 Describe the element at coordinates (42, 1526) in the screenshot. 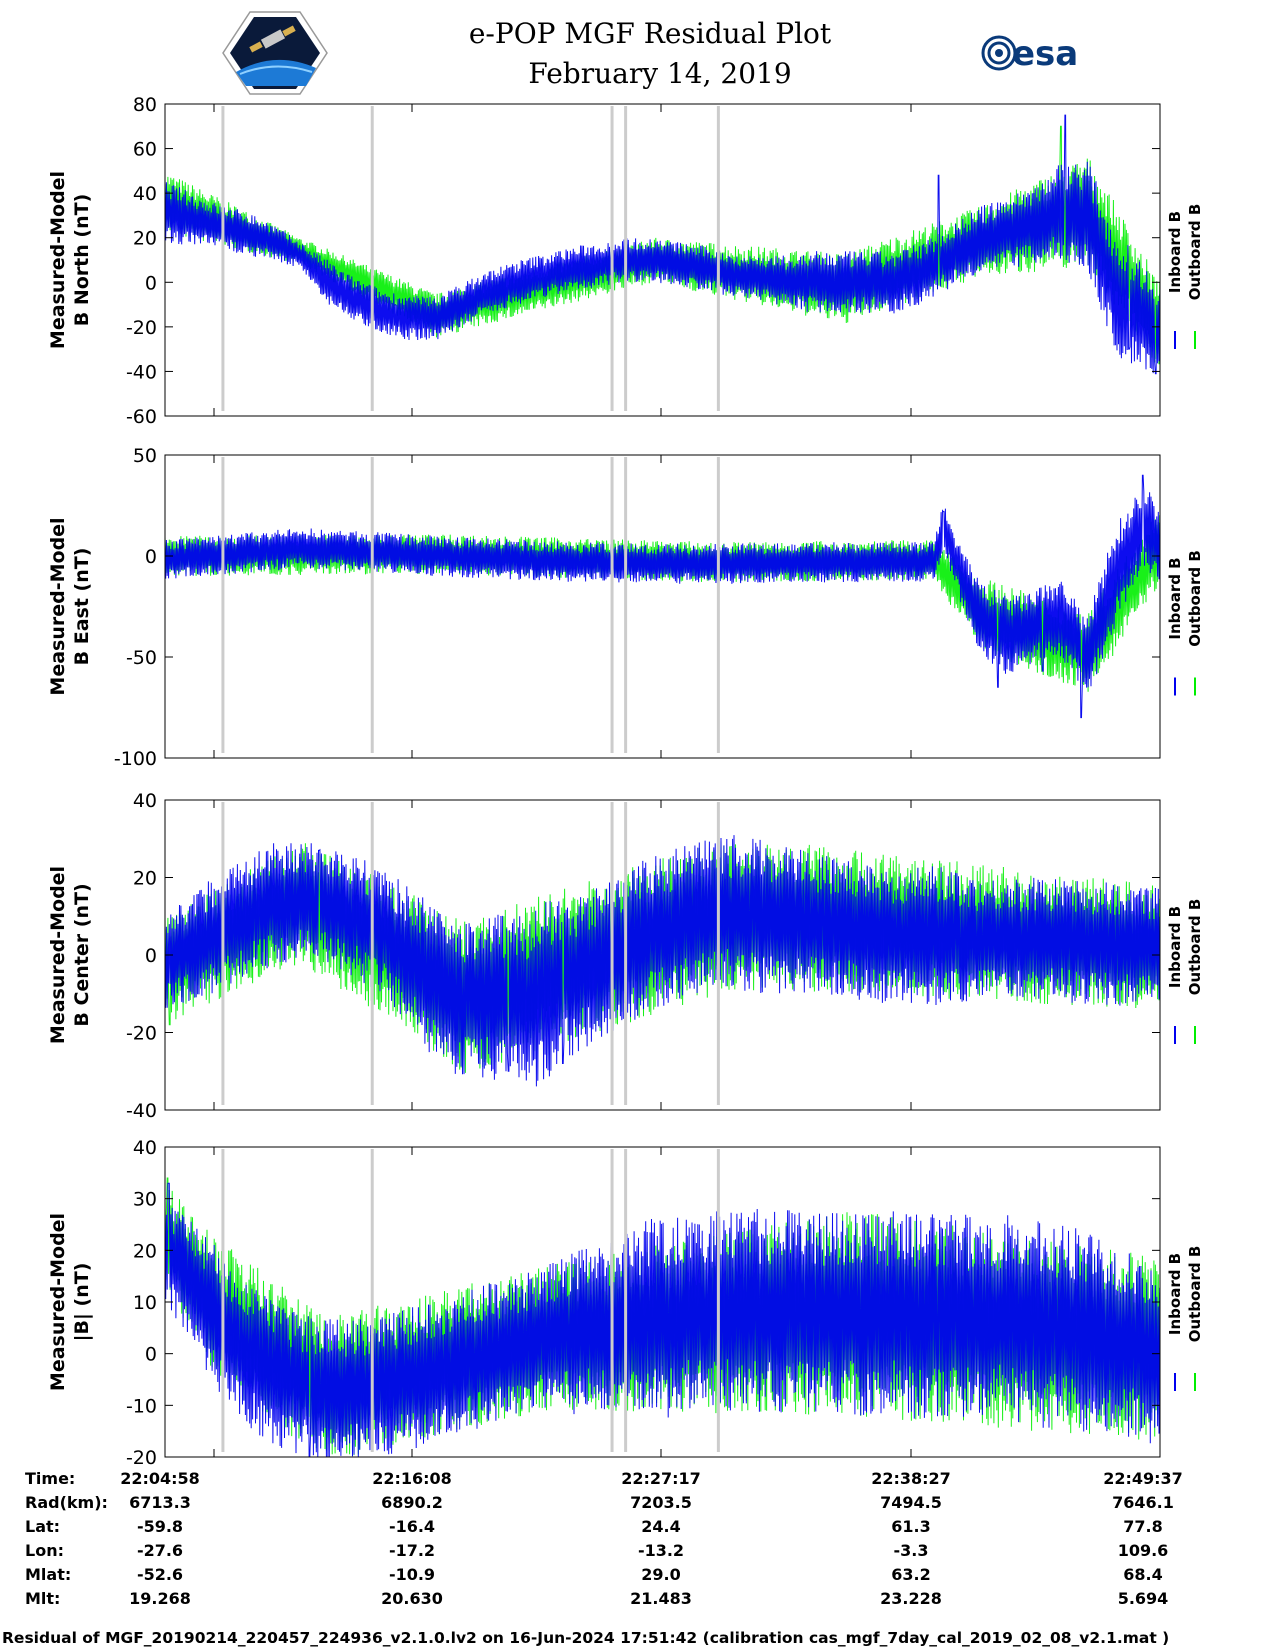

I see `orbit-row-label: Lat:` at that location.